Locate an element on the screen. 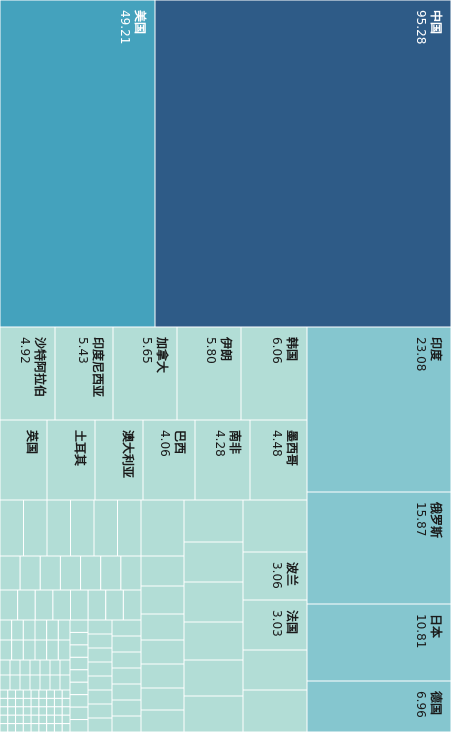  treemap-cell-name: 沙特阿拉伯 is located at coordinates (40, 367).